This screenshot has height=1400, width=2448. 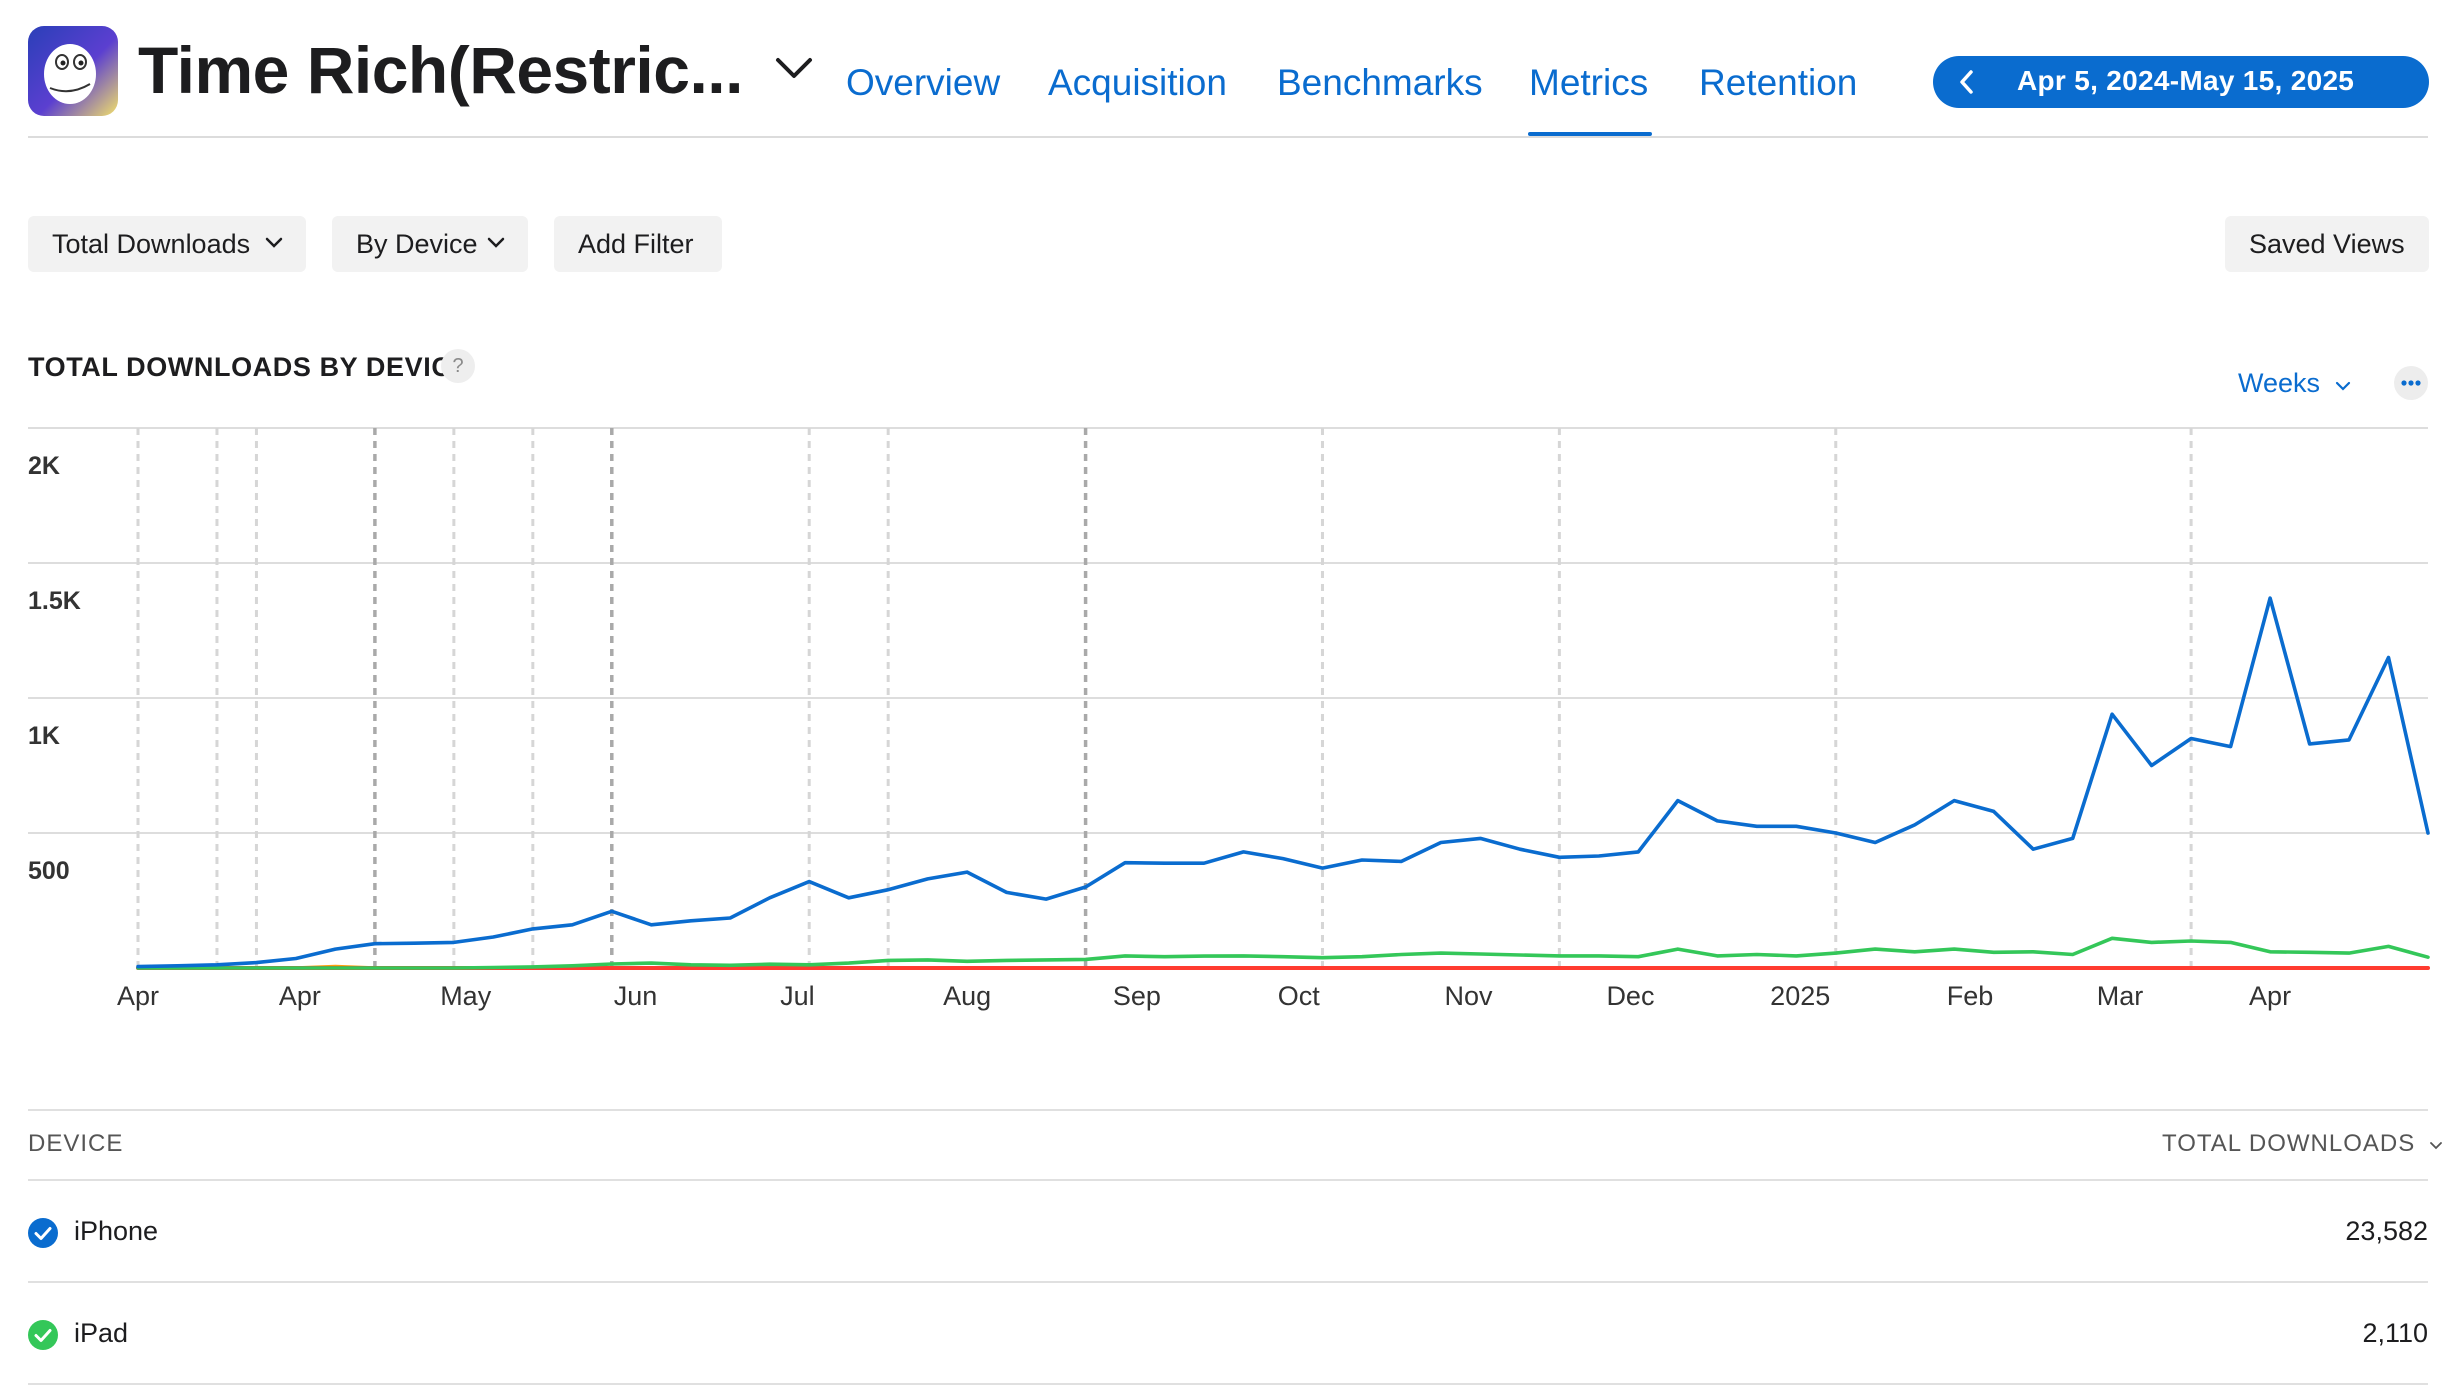 I want to click on column-header-total-downloads: TOTAL DOWNLOADS, so click(x=2302, y=1144).